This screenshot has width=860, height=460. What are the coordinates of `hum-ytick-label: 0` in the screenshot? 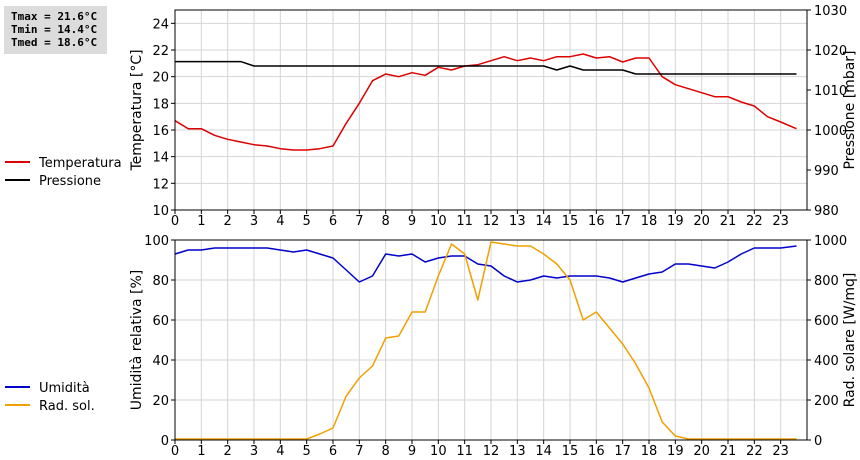 It's located at (165, 441).